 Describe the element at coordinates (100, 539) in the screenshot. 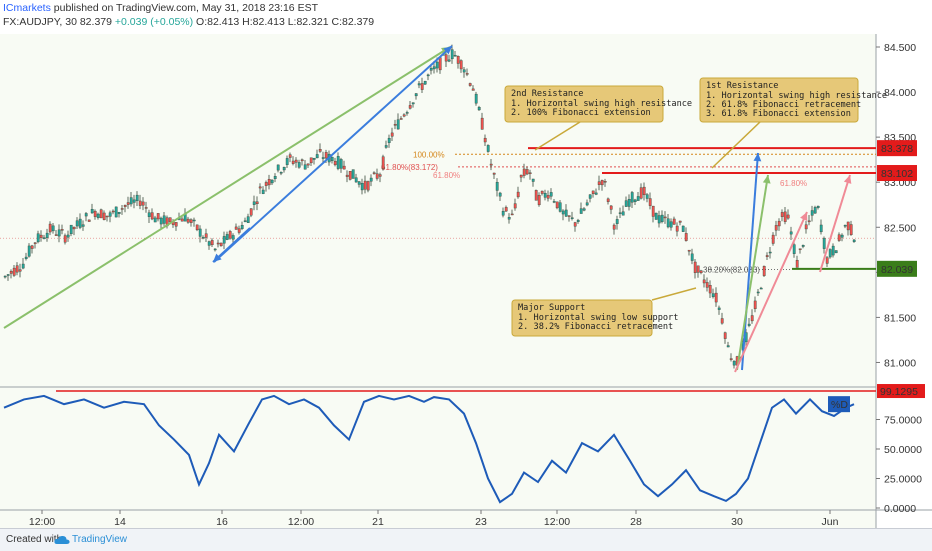

I see `tradingview-brand: TradingView` at that location.